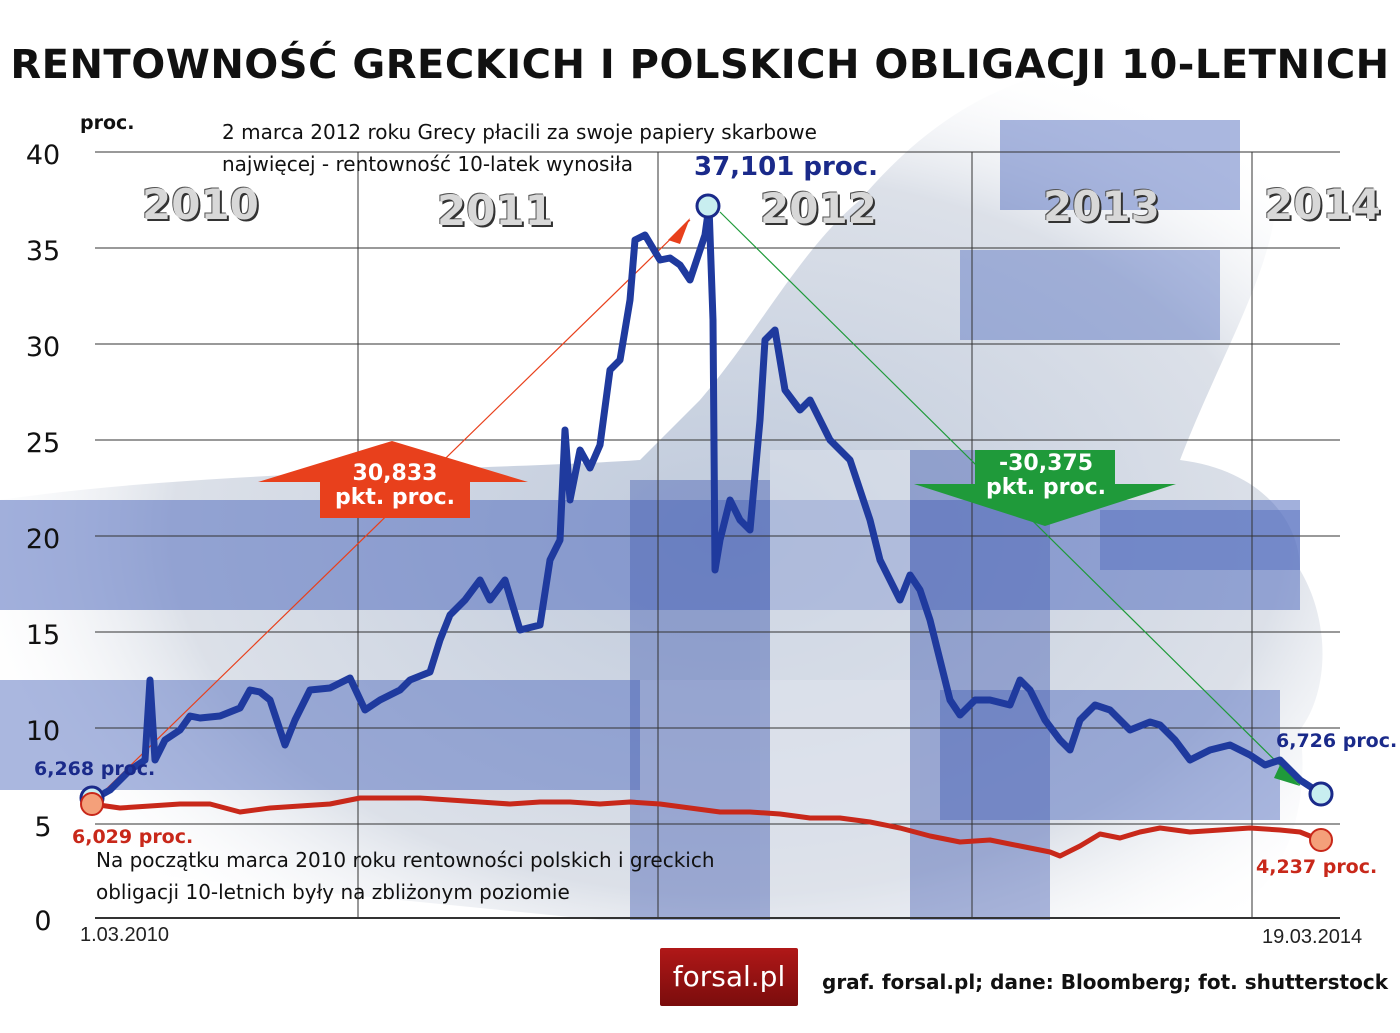 The image size is (1400, 1033). What do you see at coordinates (43, 921) in the screenshot?
I see `y-tick-0: 0` at bounding box center [43, 921].